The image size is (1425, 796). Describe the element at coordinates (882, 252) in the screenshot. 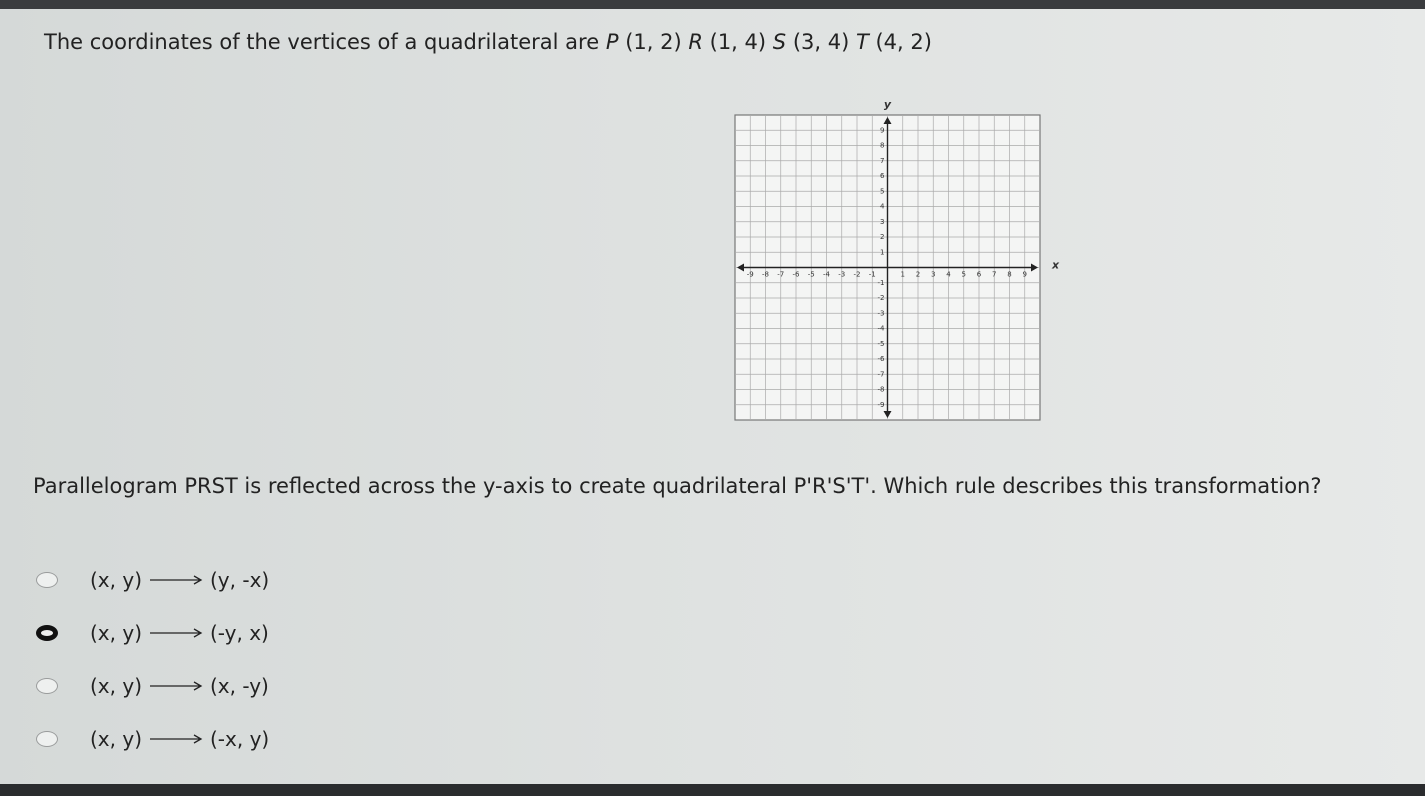

I see `y-tick-label: 1` at that location.